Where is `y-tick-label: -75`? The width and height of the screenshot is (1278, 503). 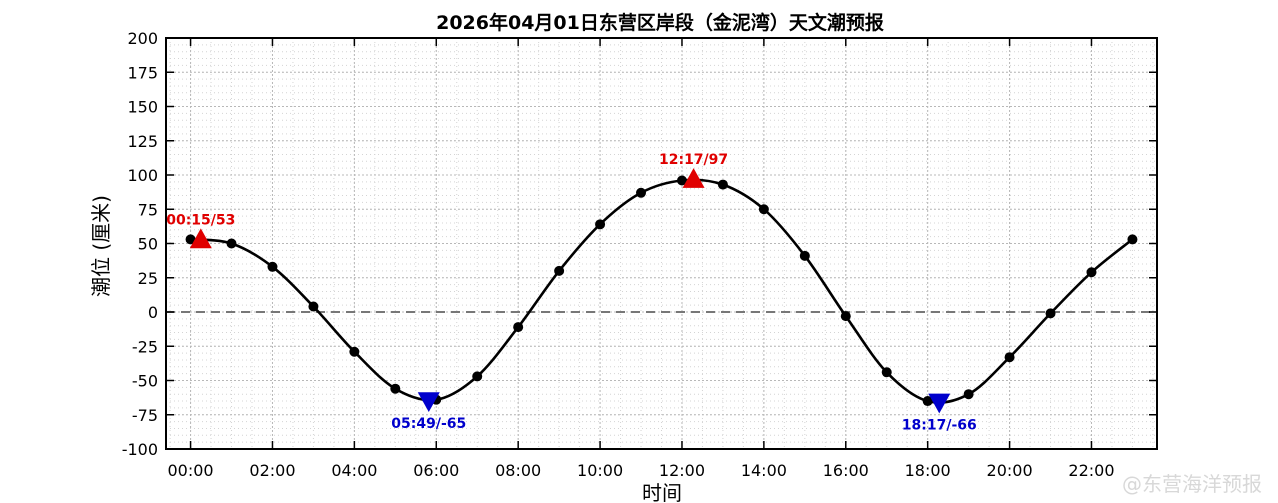 y-tick-label: -75 is located at coordinates (145, 415).